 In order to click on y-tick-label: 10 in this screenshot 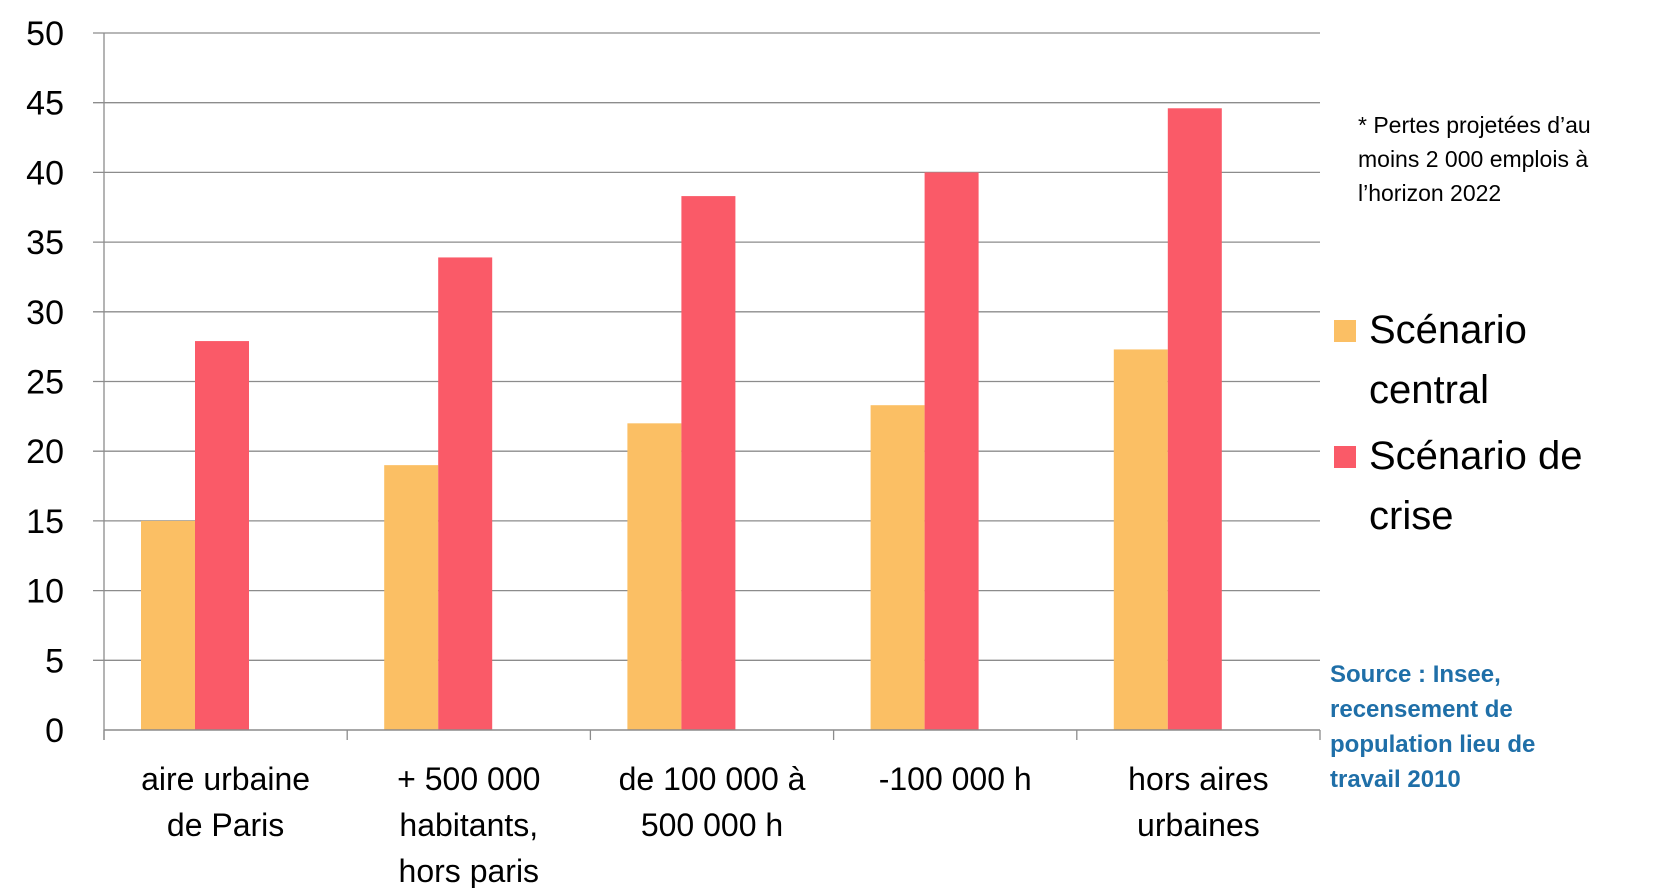, I will do `click(45, 592)`.